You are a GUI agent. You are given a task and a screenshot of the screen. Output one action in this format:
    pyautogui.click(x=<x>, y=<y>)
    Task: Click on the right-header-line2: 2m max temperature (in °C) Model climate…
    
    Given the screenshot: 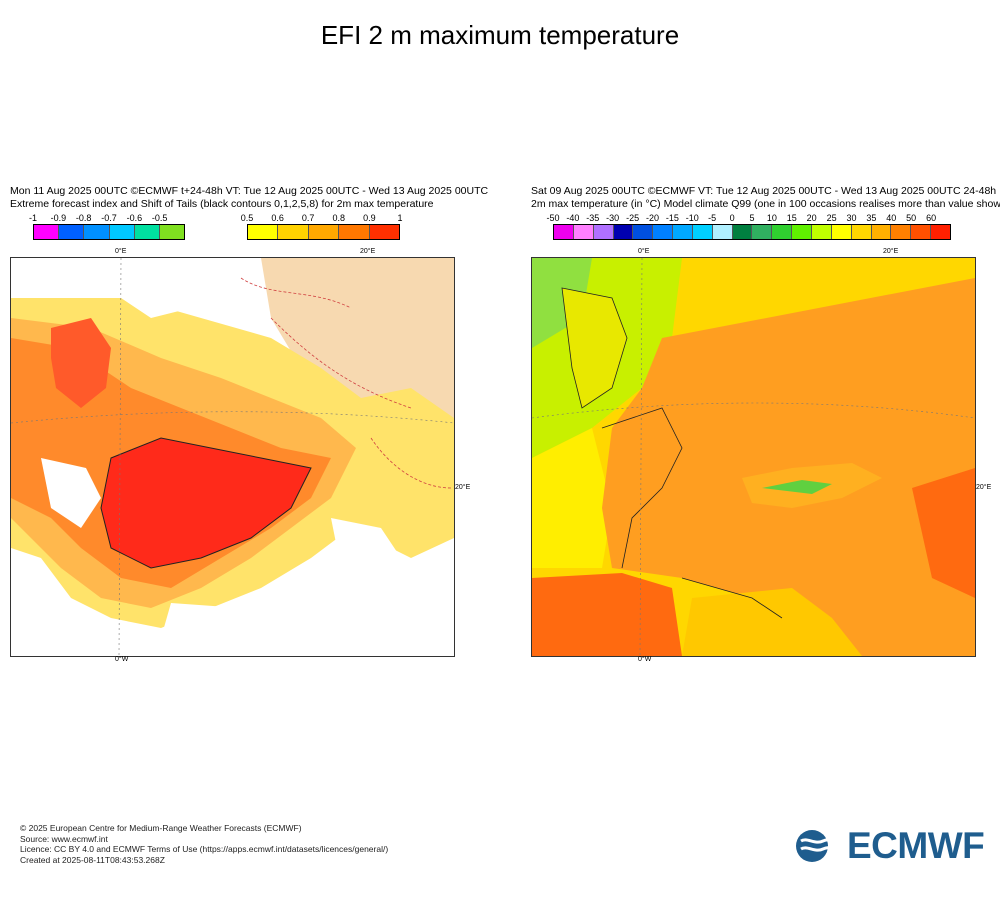 What is the action you would take?
    pyautogui.click(x=765, y=204)
    